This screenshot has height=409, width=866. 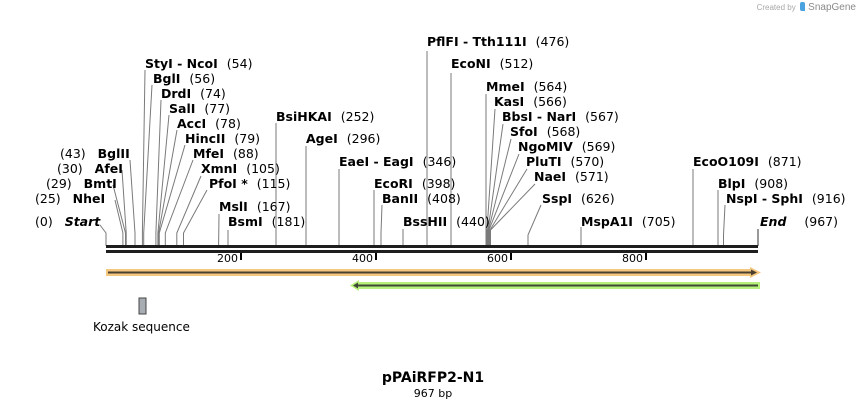 I want to click on site-label-HincII: HincII (79), so click(x=222, y=139).